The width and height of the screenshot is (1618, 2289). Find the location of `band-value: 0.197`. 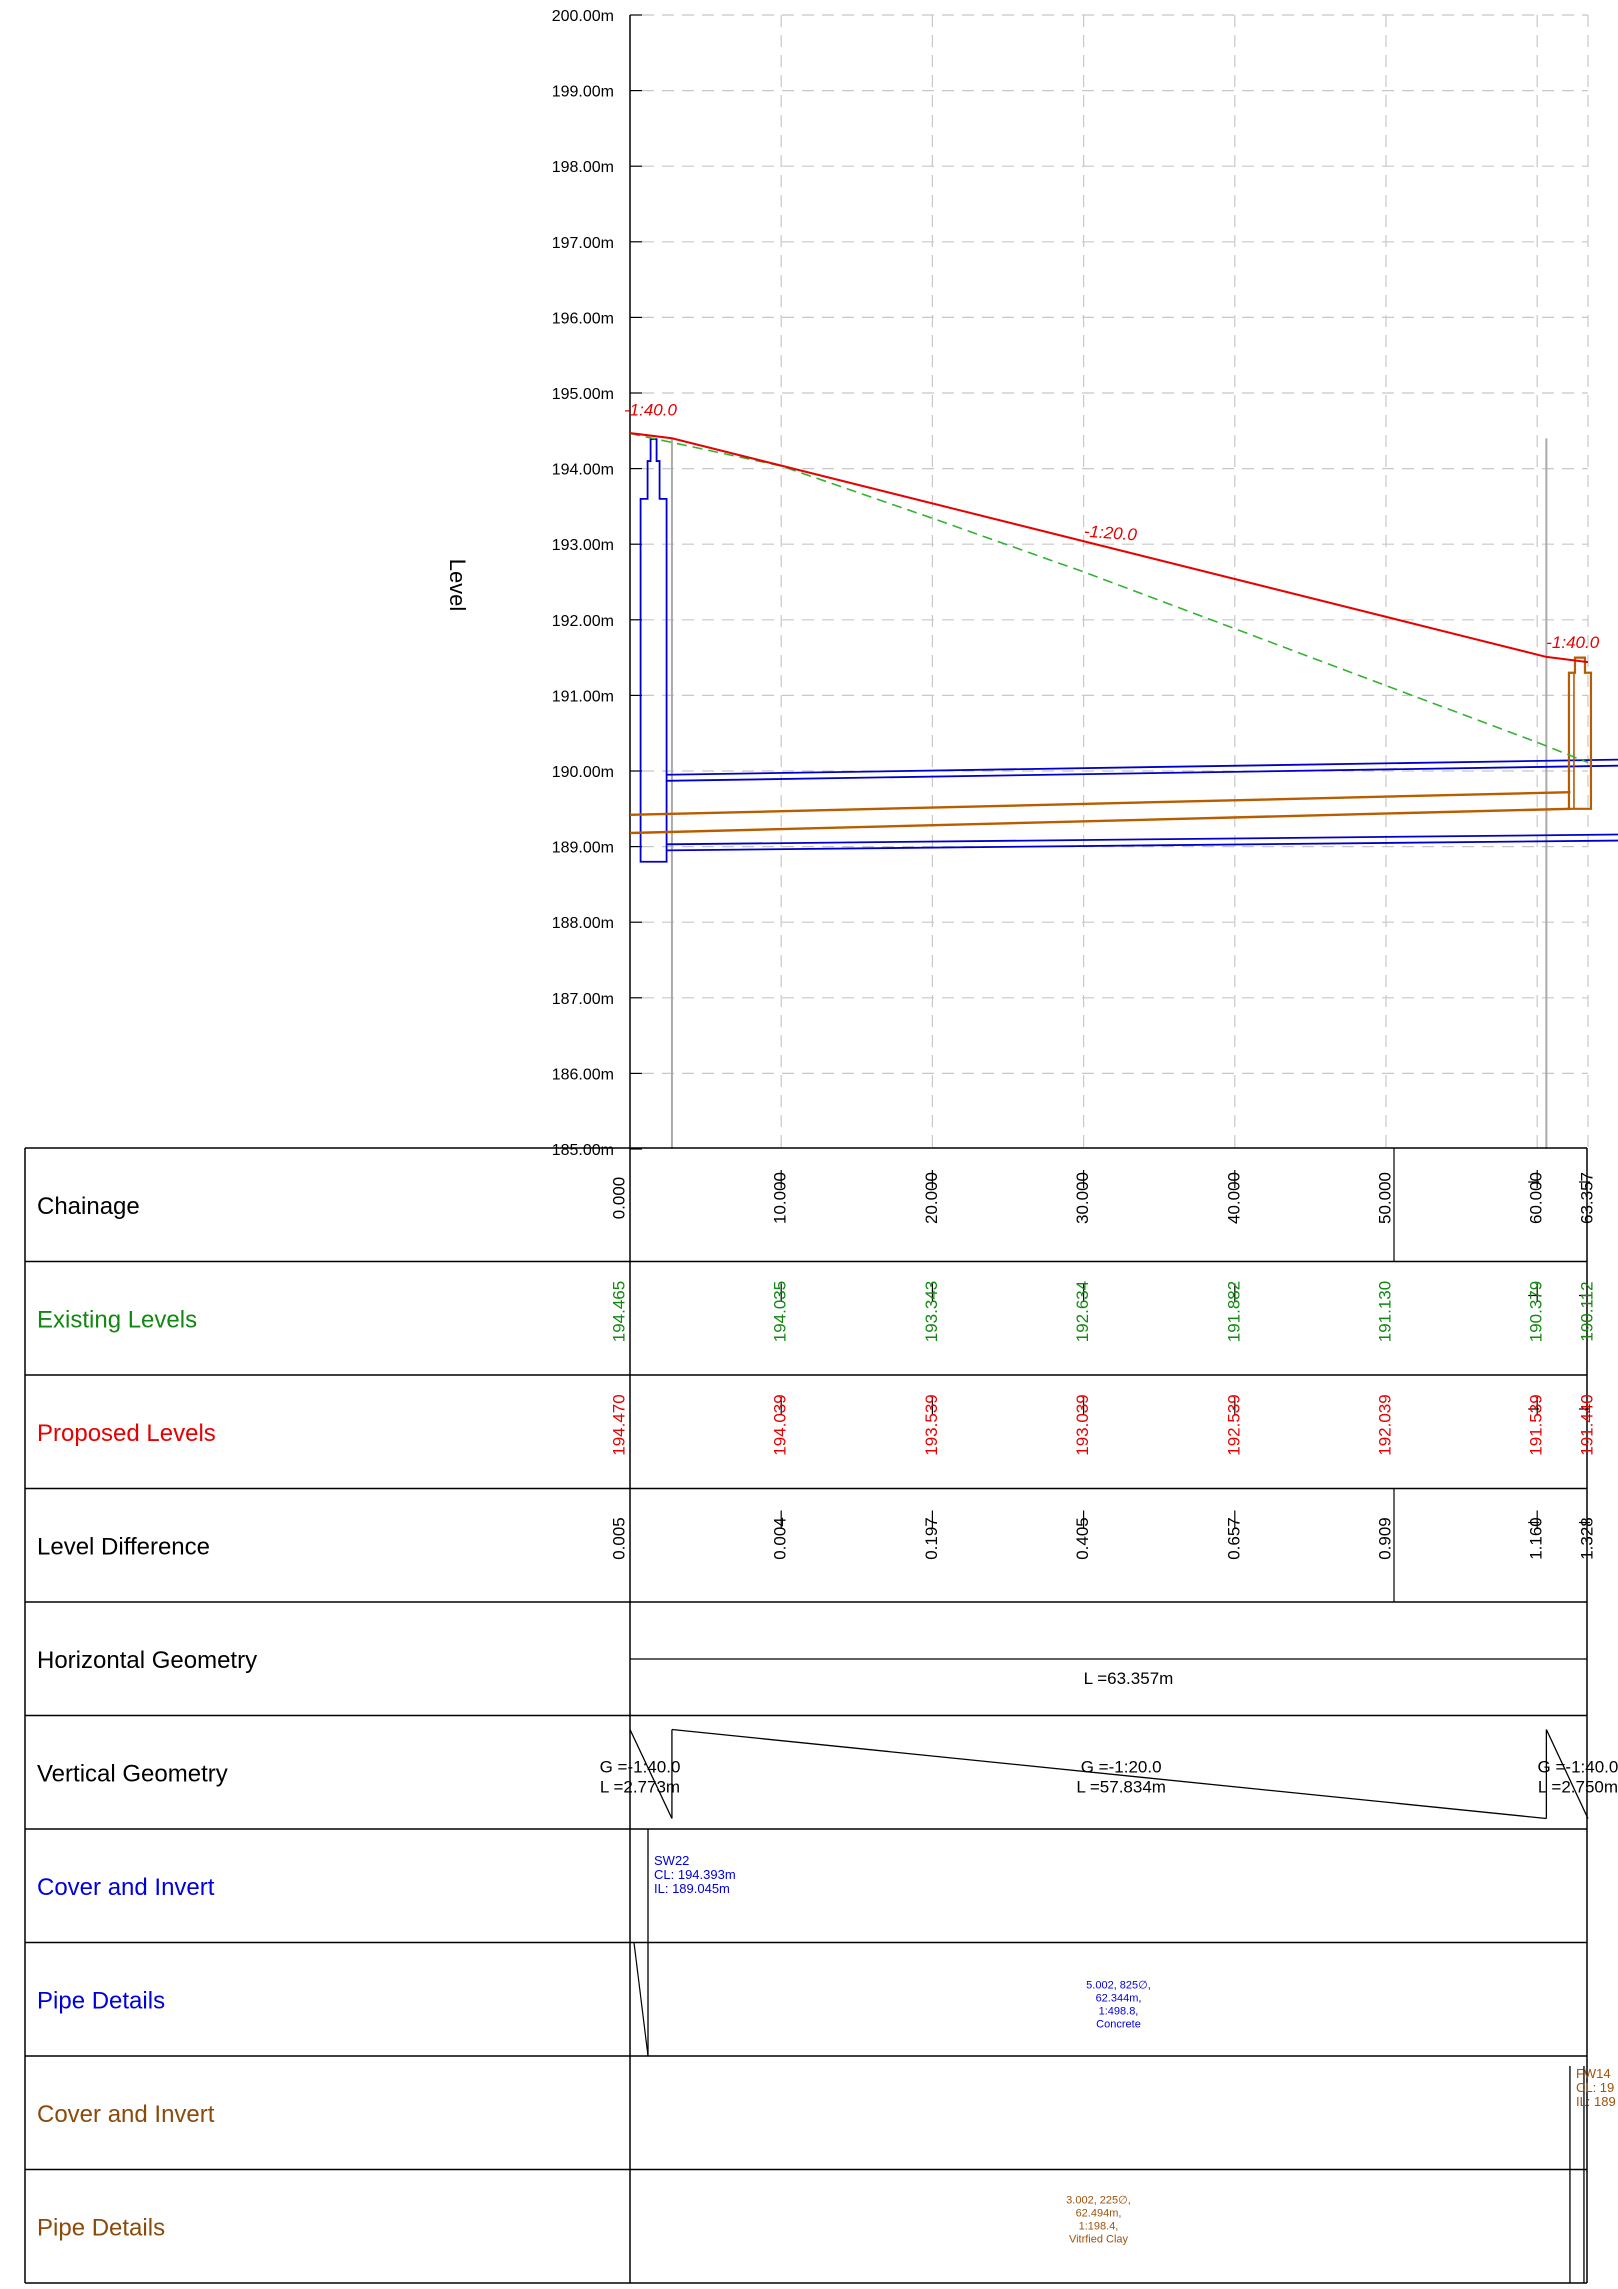

band-value: 0.197 is located at coordinates (931, 1538).